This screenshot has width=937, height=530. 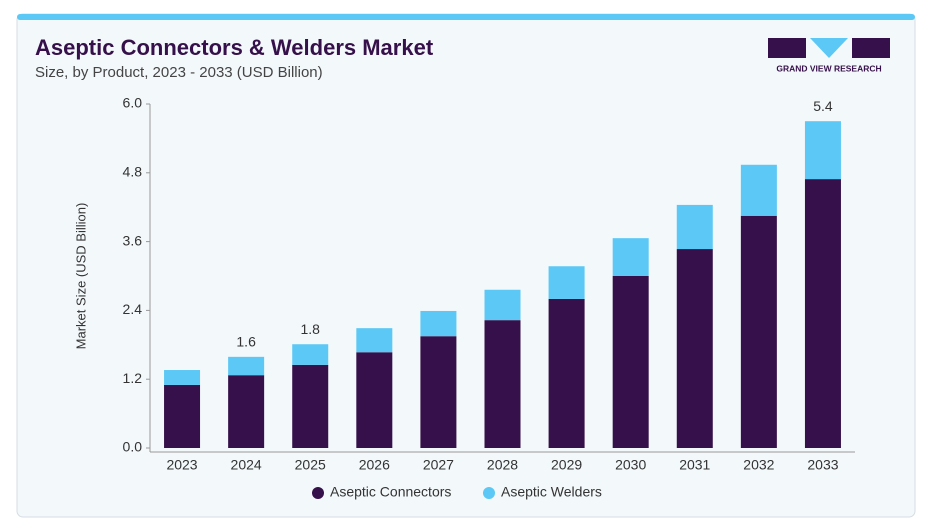 I want to click on chart-title: Aseptic Connectors & Welders Market, so click(x=234, y=47).